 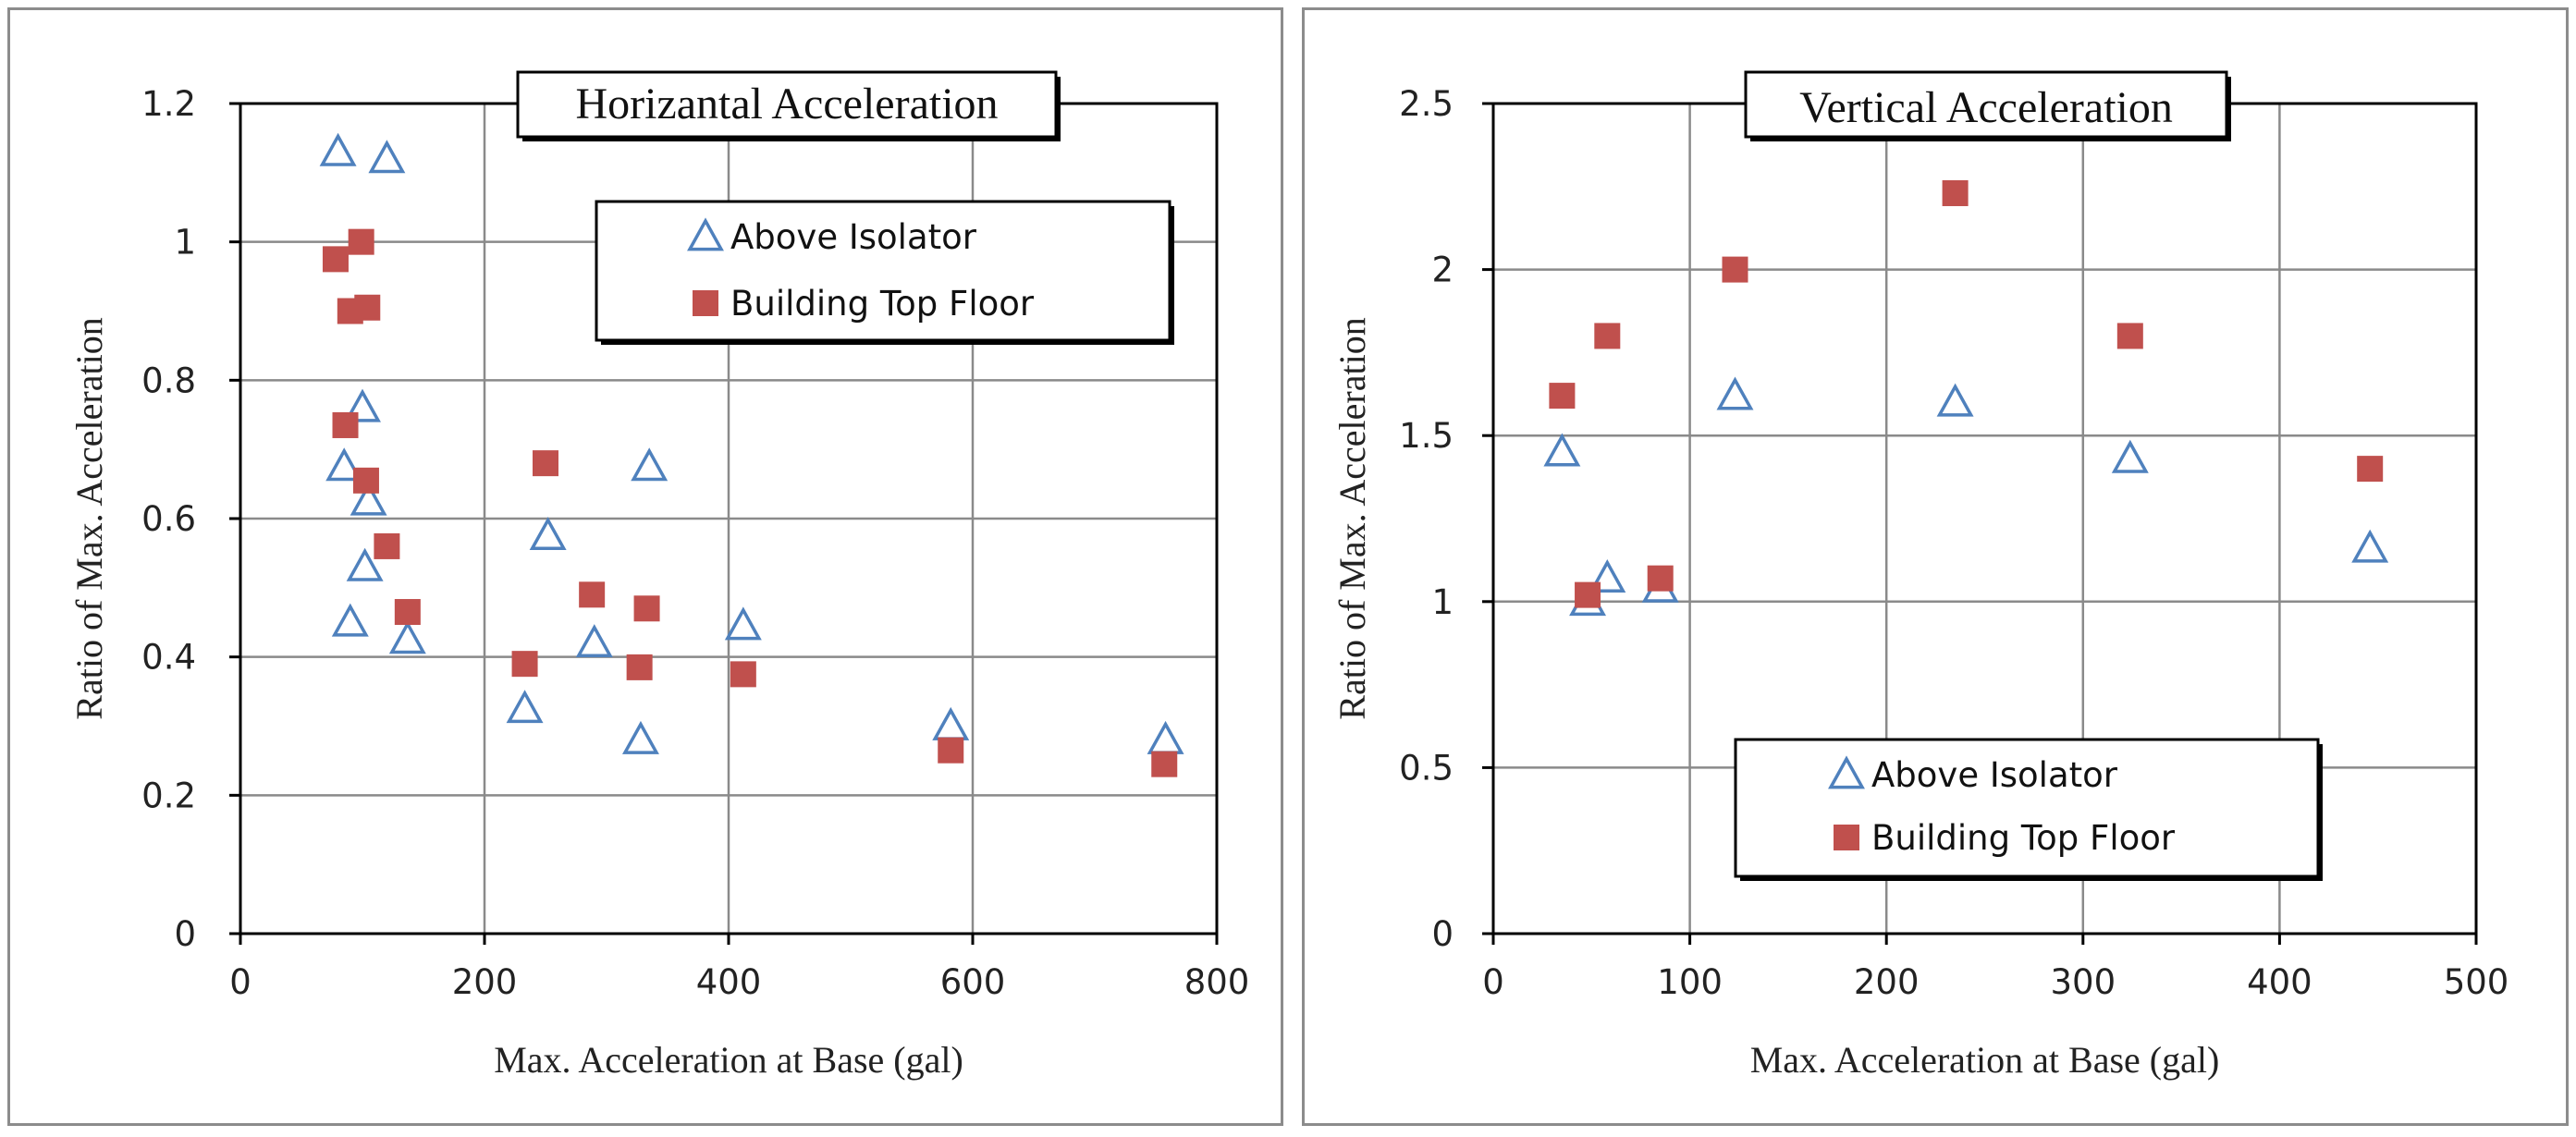 What do you see at coordinates (169, 104) in the screenshot?
I see `y-tick-label: 1.2` at bounding box center [169, 104].